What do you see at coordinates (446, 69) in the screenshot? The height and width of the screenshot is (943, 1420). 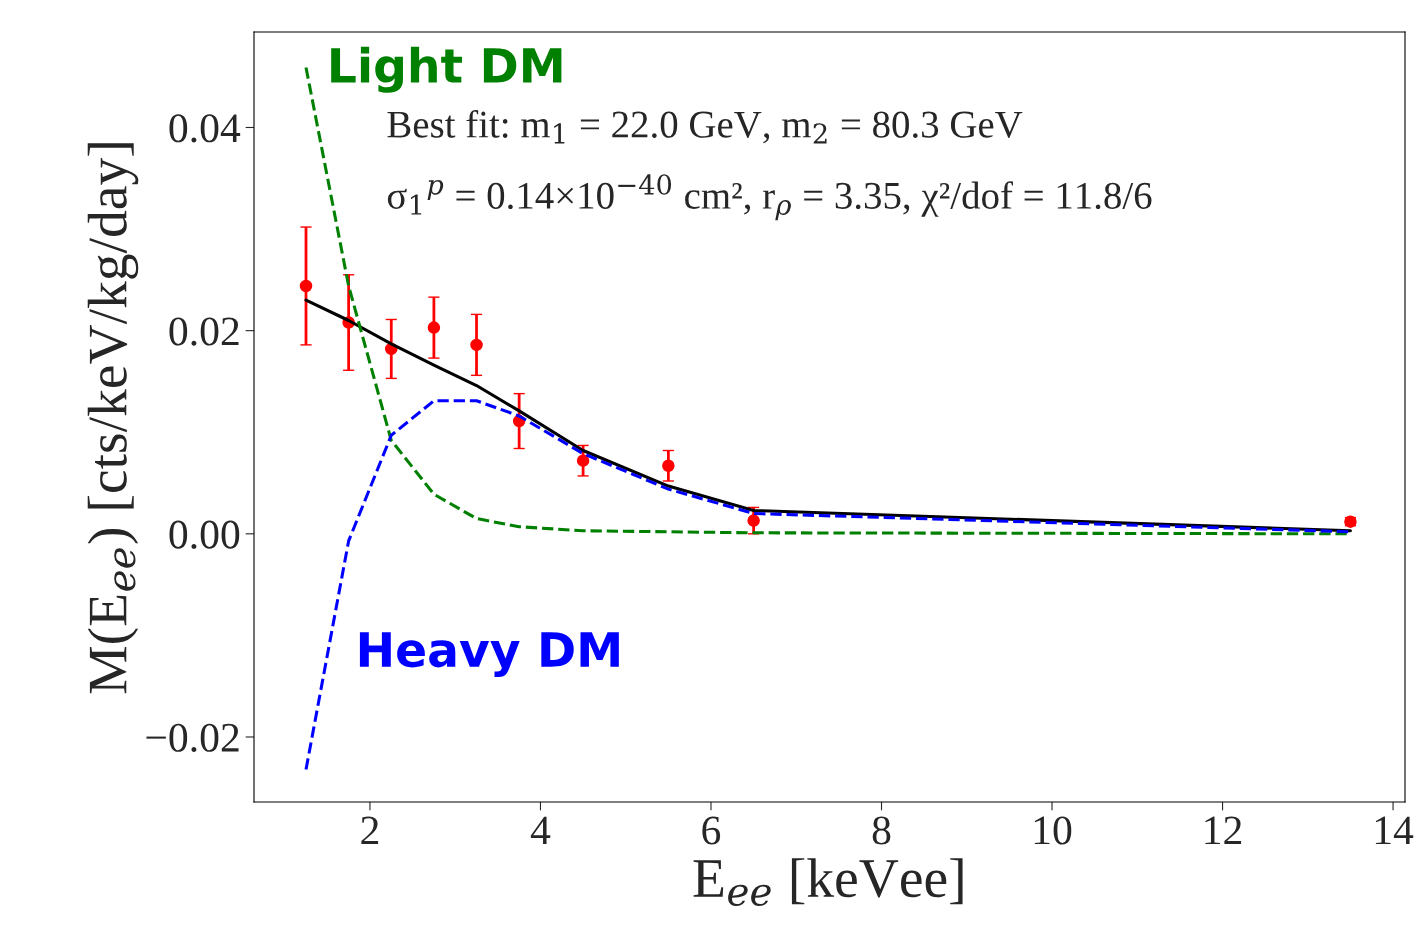 I see `series-label: Light DM` at bounding box center [446, 69].